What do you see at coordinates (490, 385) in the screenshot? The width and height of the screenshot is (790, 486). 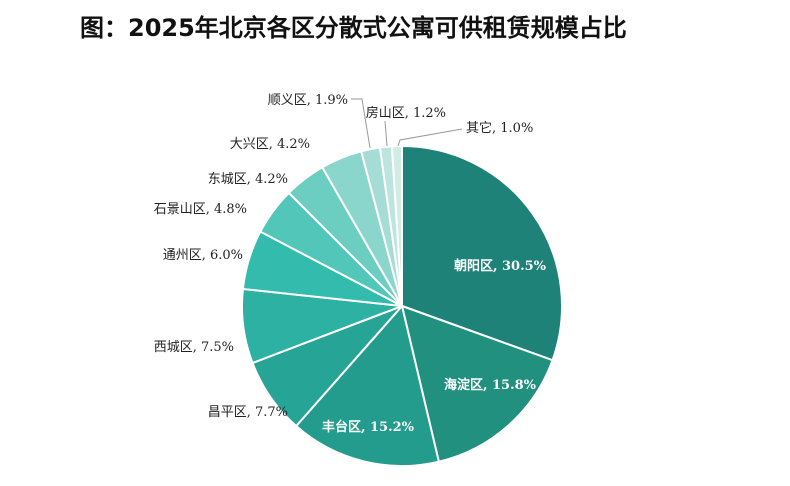 I see `slice-label-2: 海淀区, 15.8%` at bounding box center [490, 385].